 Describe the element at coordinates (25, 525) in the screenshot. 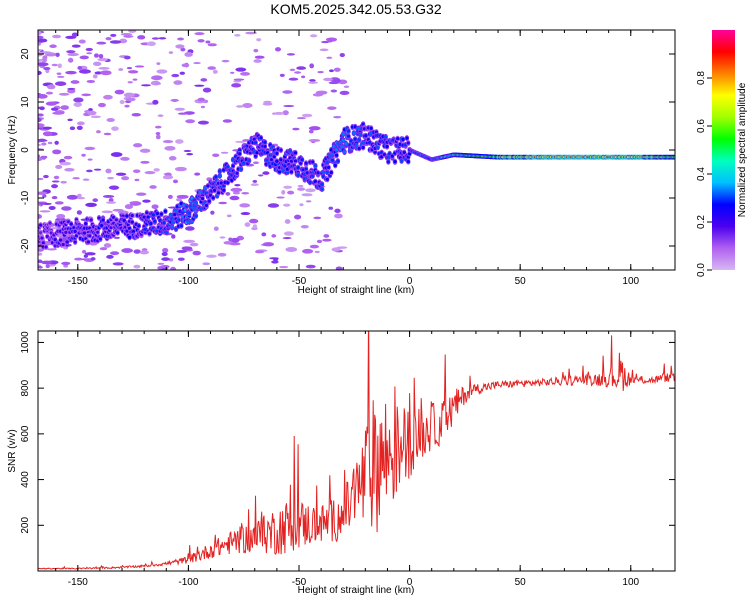

I see `y-tick-label: 200` at that location.